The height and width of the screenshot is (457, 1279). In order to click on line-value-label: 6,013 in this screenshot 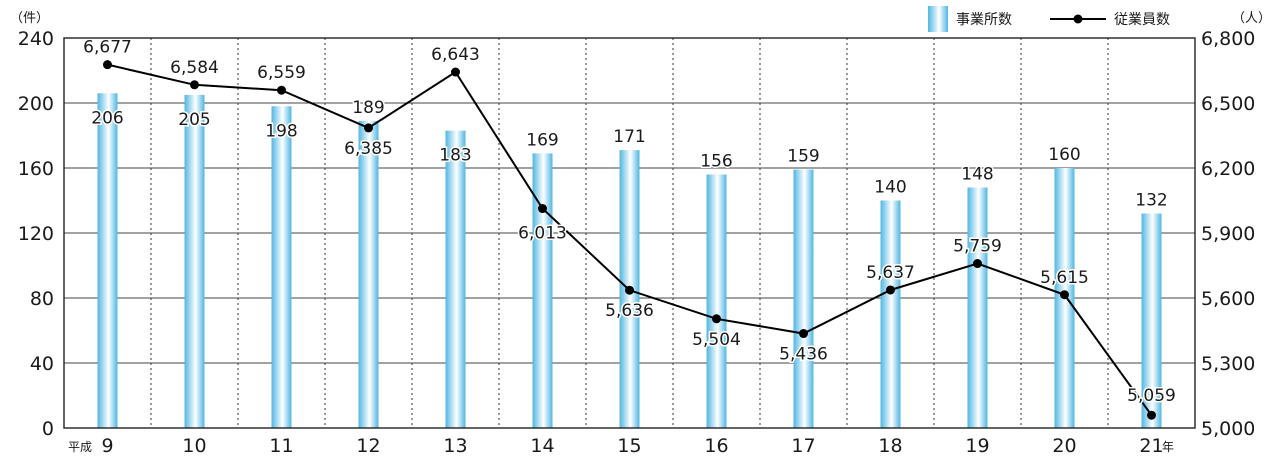, I will do `click(542, 234)`.